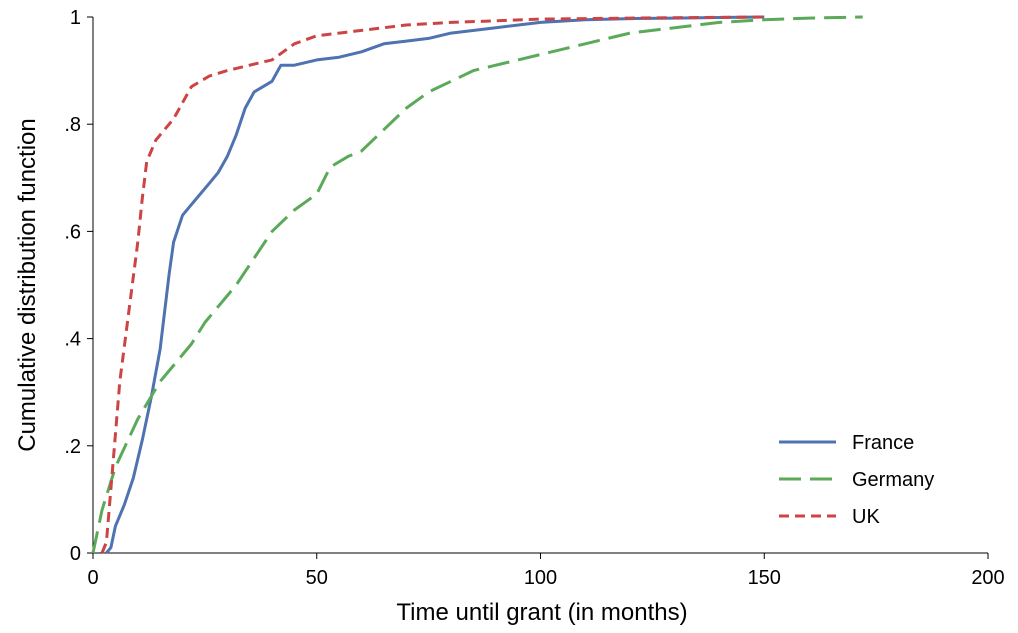  Describe the element at coordinates (317, 578) in the screenshot. I see `x-tick-label: 50` at that location.